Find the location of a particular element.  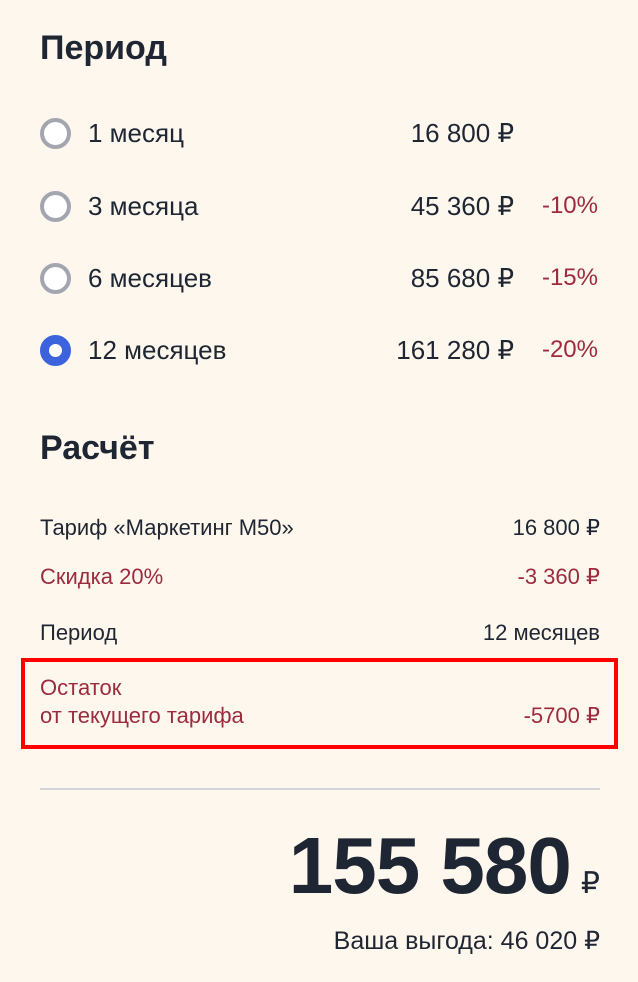

option-discount: -20% is located at coordinates (569, 349).